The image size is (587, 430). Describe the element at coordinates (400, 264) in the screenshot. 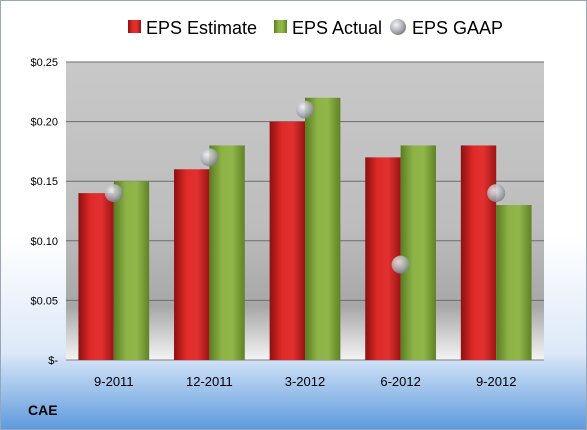

I see `eps-gaap-point-6-2012` at that location.